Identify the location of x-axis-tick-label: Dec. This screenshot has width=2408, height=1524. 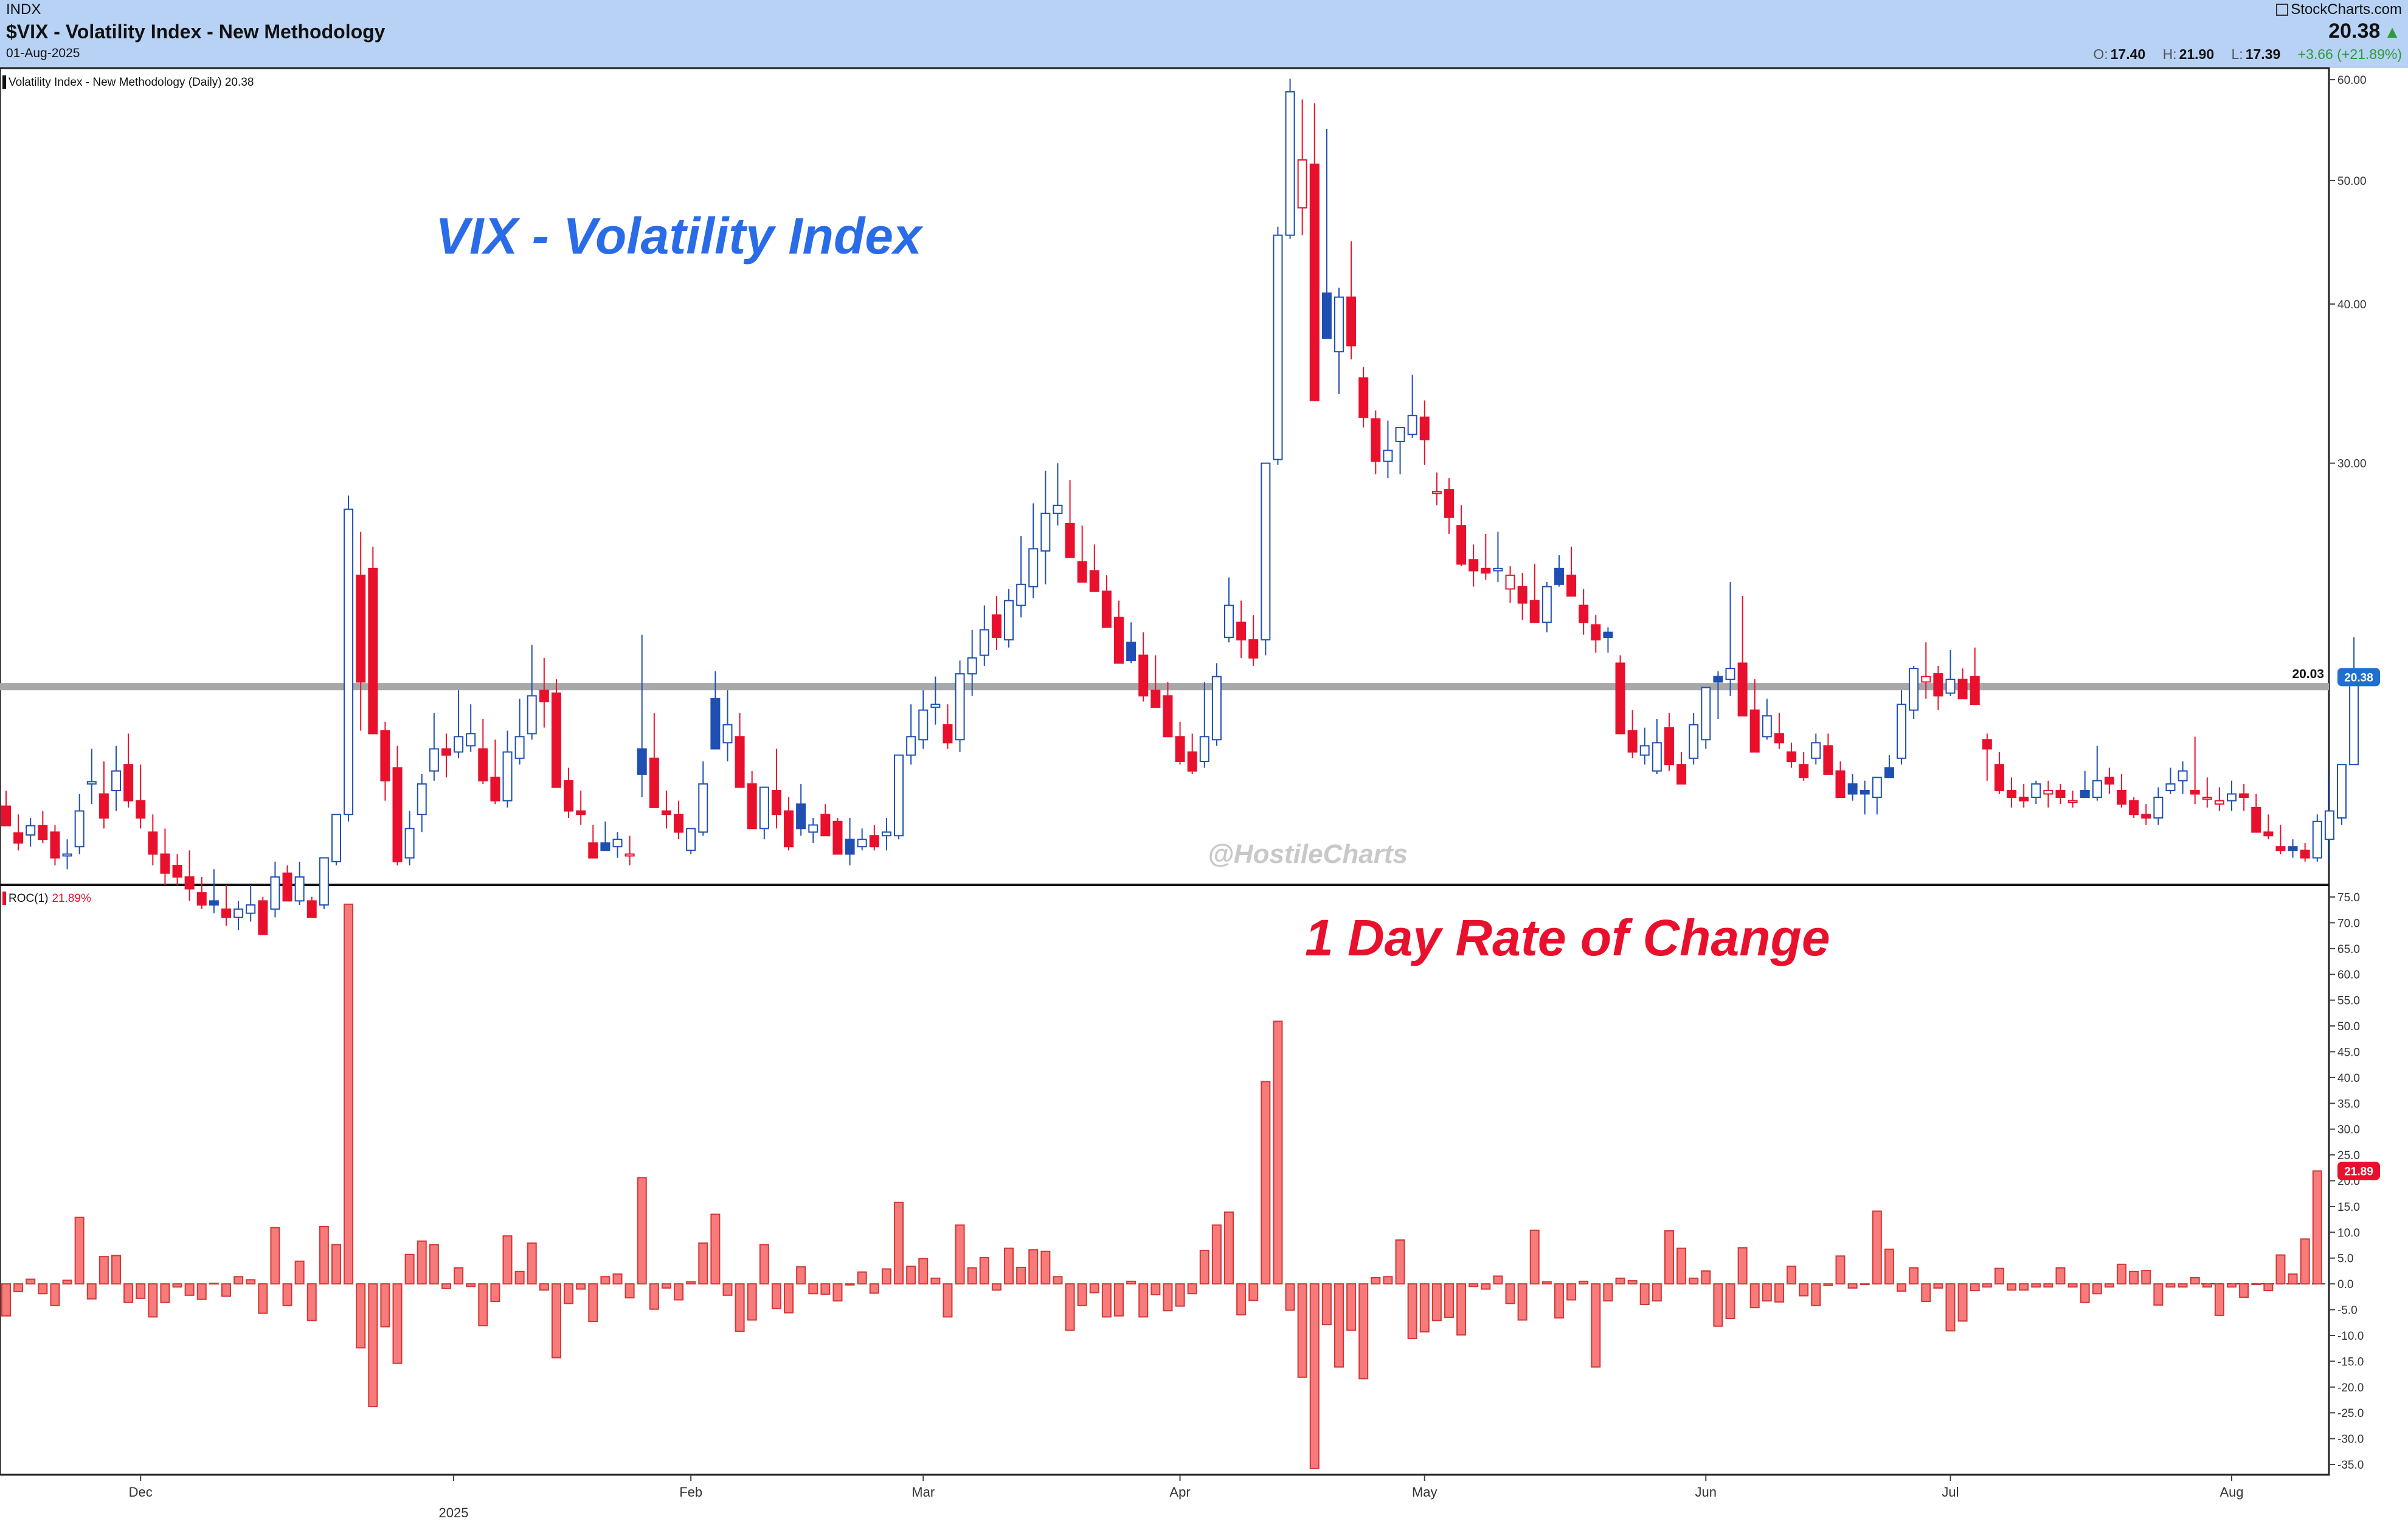
(141, 1492).